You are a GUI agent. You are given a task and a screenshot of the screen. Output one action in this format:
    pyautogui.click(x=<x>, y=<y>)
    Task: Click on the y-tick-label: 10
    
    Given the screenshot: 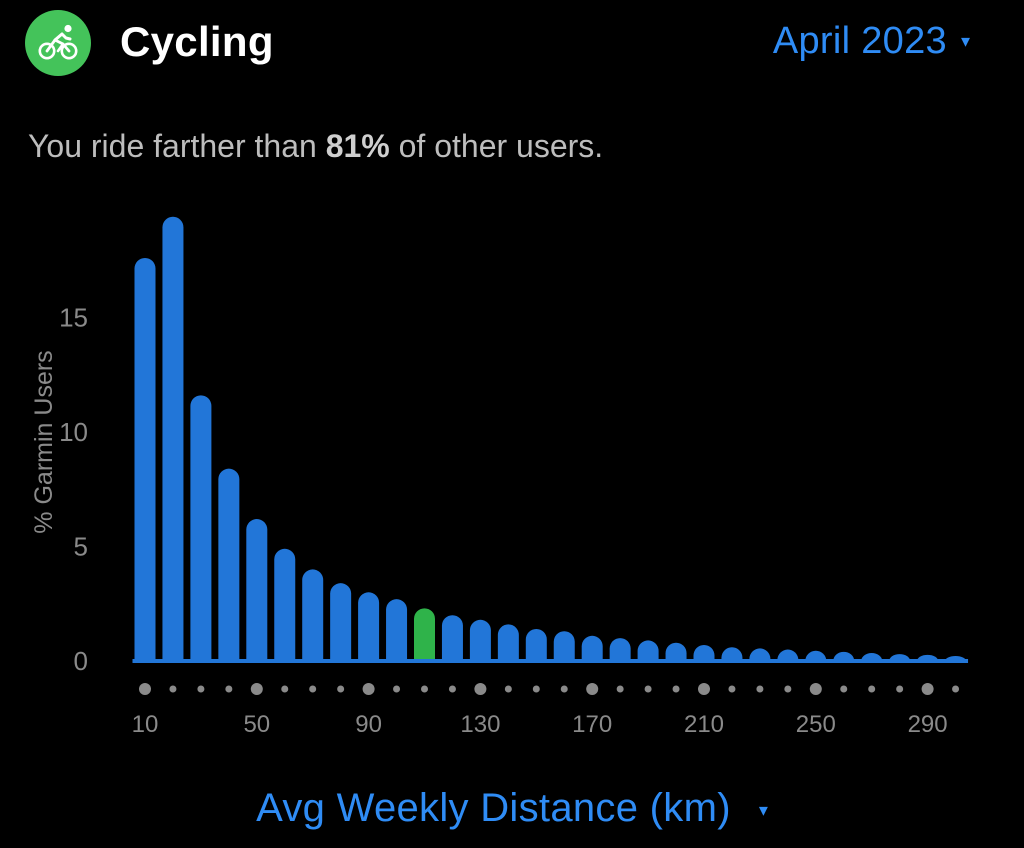 What is the action you would take?
    pyautogui.click(x=73, y=432)
    